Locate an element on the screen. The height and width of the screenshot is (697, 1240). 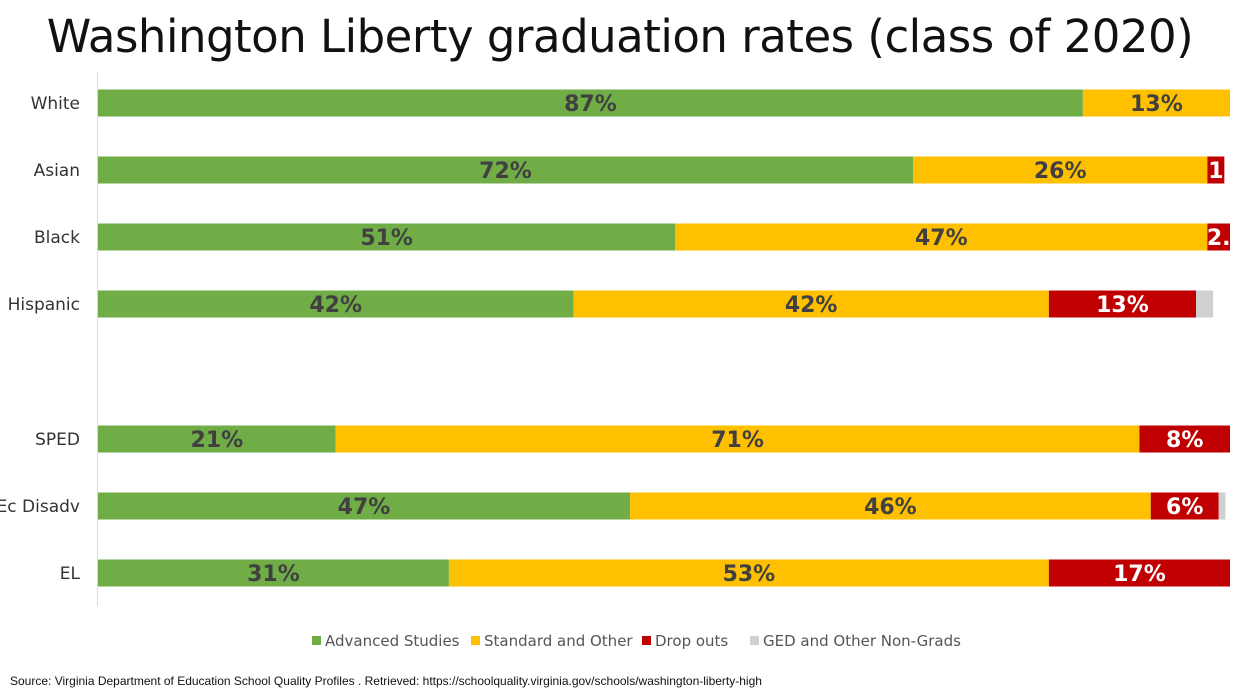
bar-drop-outs-asian is located at coordinates (1216, 170).